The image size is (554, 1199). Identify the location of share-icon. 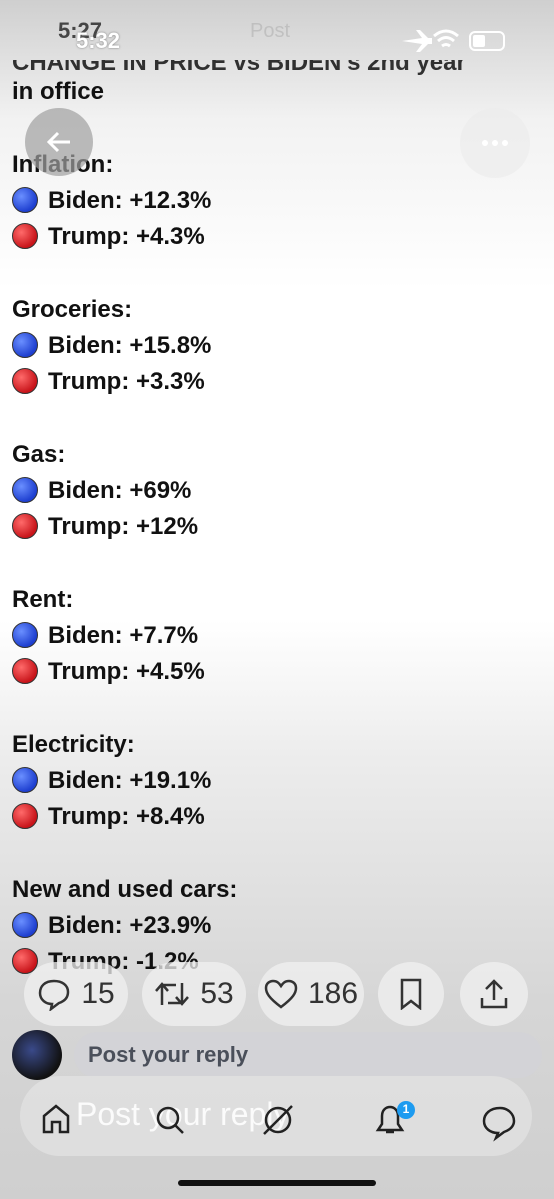
(494, 994).